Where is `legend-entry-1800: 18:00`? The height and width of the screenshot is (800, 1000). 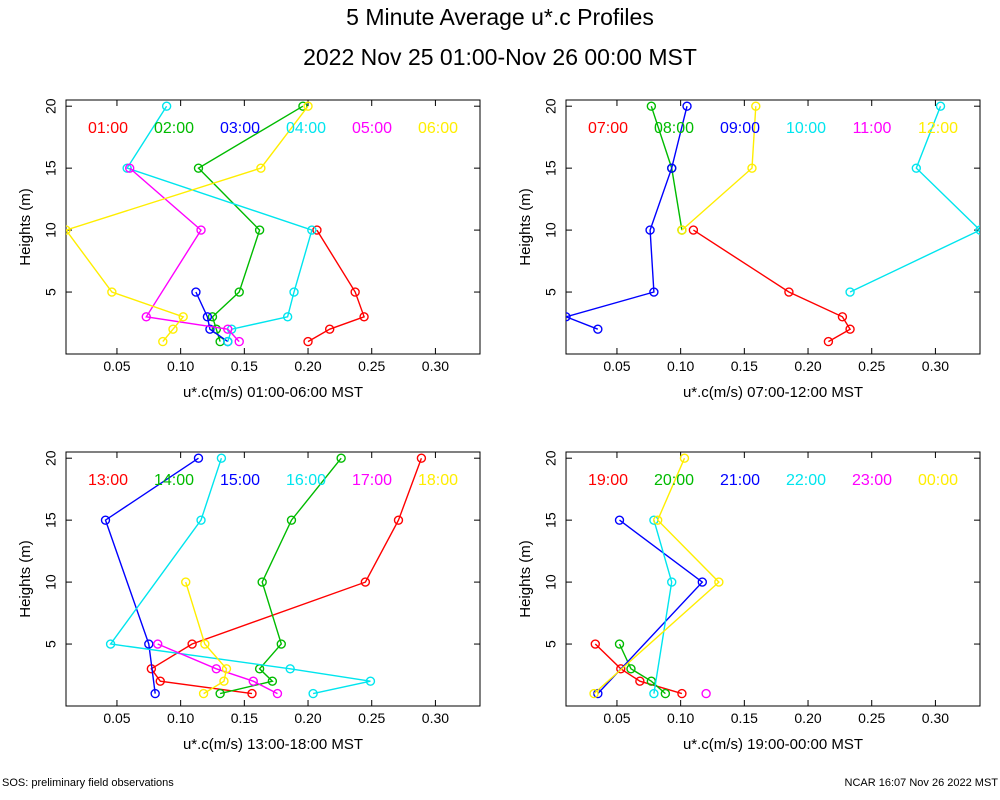 legend-entry-1800: 18:00 is located at coordinates (438, 480).